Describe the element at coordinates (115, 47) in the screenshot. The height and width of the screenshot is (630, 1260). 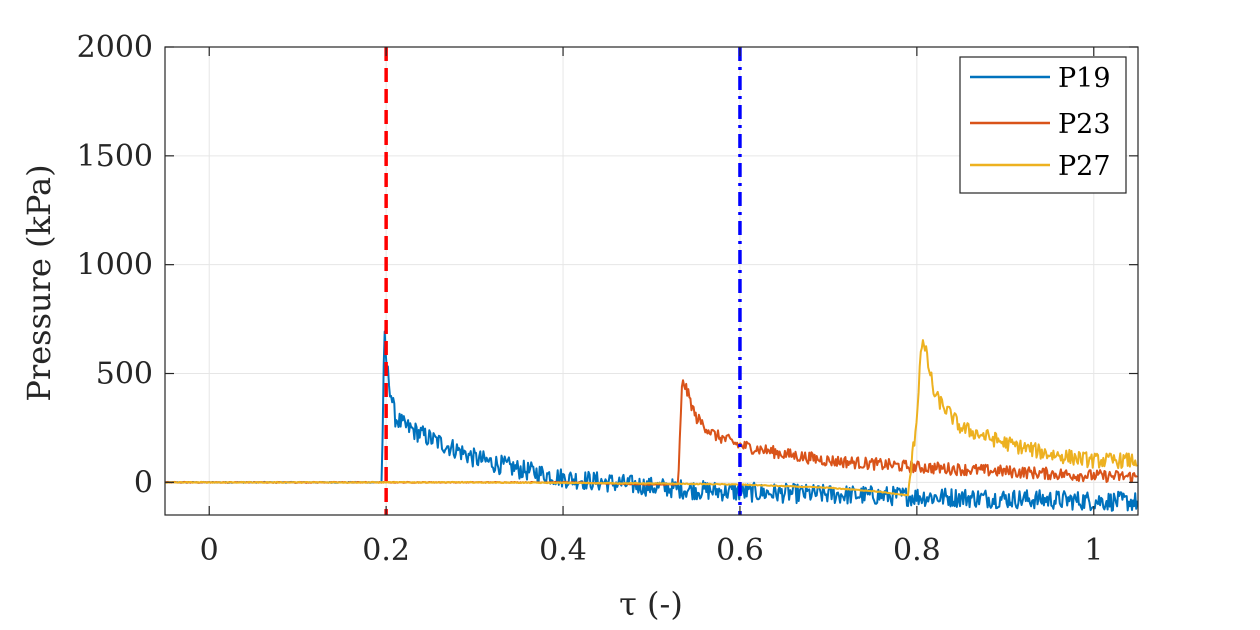
I see `y-tick-label: 2000` at that location.